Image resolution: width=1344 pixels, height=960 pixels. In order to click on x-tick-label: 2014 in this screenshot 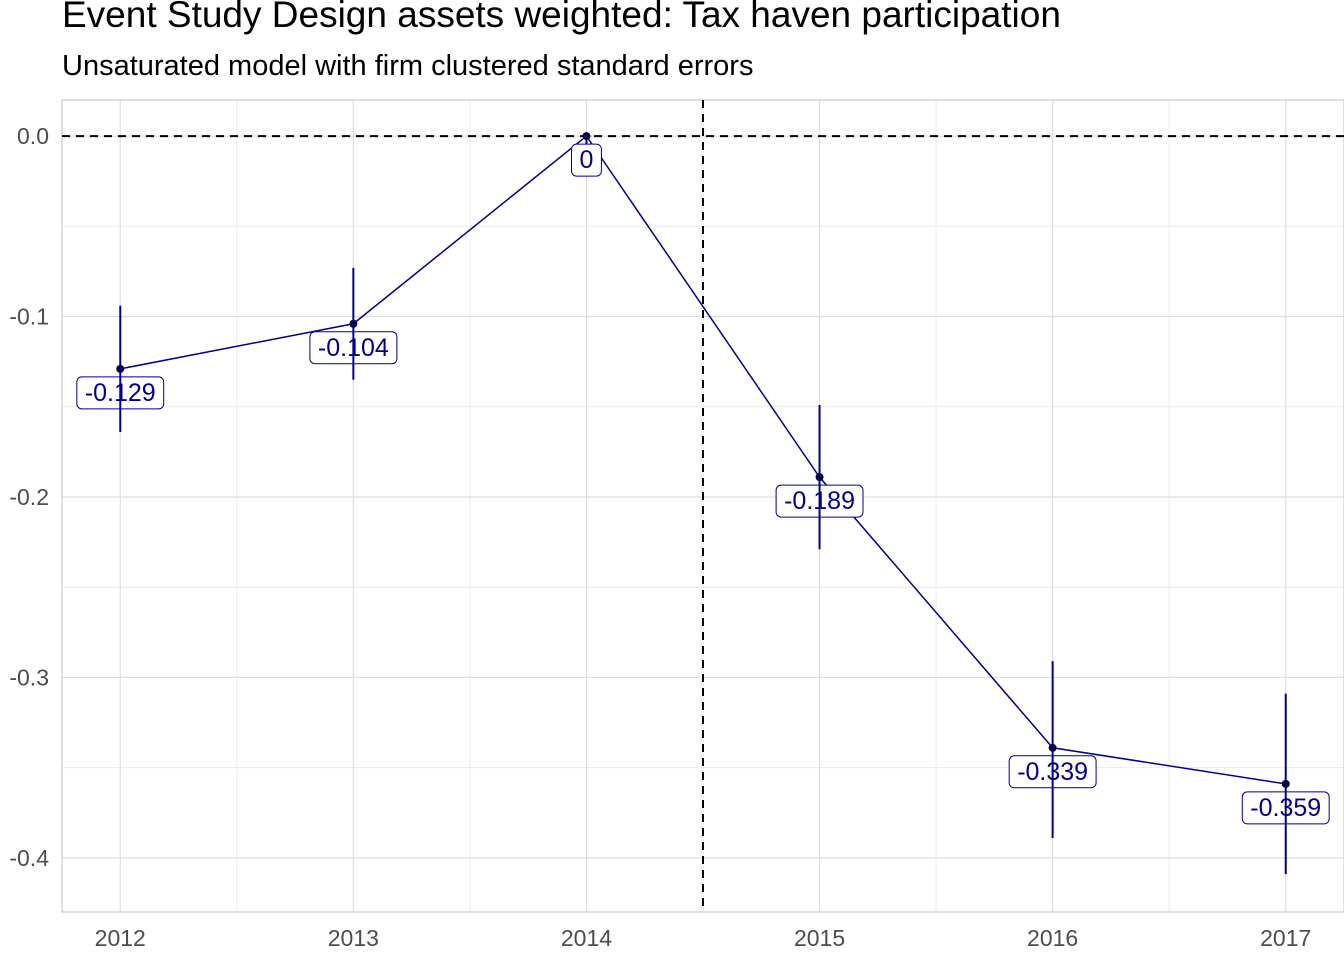, I will do `click(586, 938)`.